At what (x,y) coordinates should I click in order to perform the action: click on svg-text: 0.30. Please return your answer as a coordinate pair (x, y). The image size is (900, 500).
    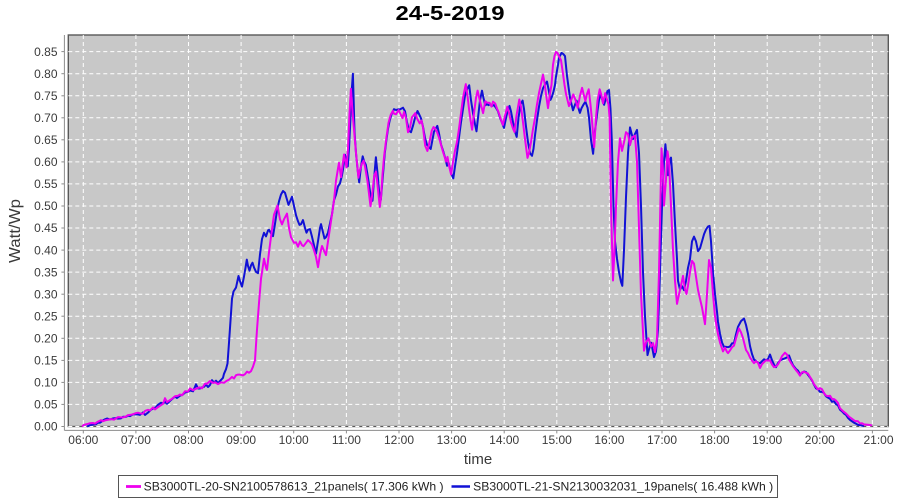
    Looking at the image, I should click on (46, 294).